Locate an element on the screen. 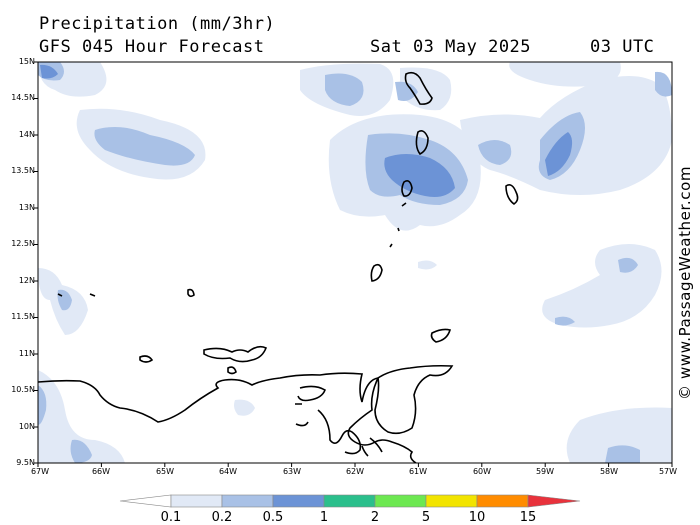 This screenshot has height=525, width=700. lat-label: 14.5N is located at coordinates (23, 97).